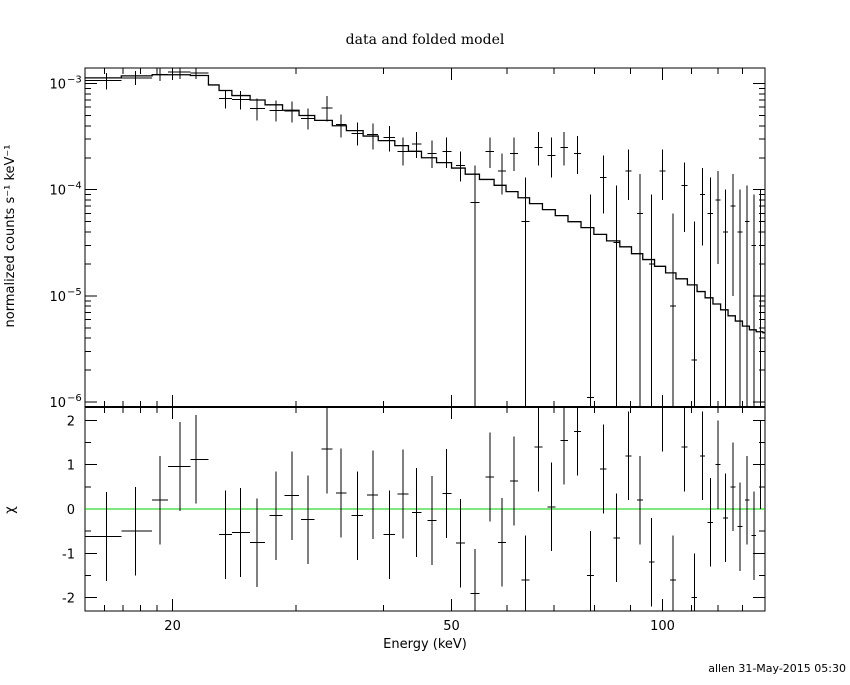  I want to click on x-tick-label: 20, so click(172, 626).